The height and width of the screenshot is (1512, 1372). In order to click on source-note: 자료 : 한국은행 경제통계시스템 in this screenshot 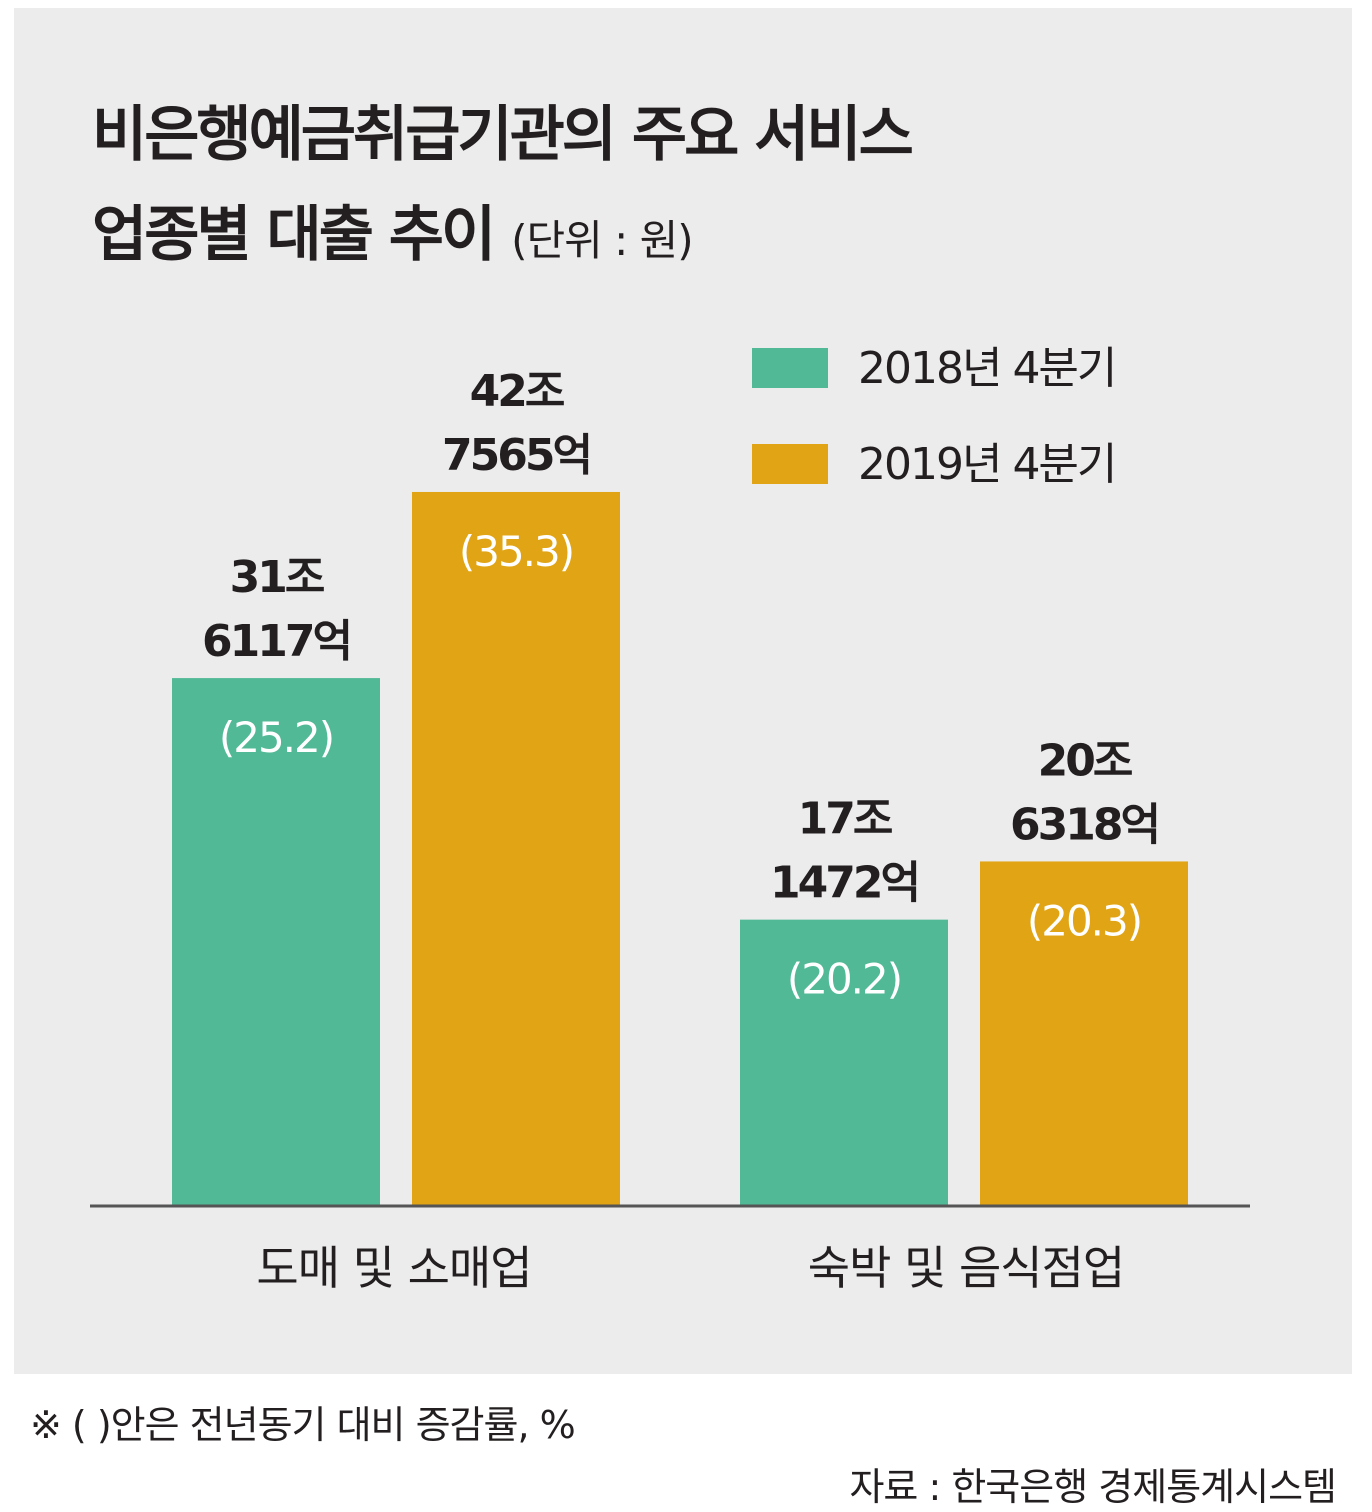, I will do `click(1093, 1487)`.